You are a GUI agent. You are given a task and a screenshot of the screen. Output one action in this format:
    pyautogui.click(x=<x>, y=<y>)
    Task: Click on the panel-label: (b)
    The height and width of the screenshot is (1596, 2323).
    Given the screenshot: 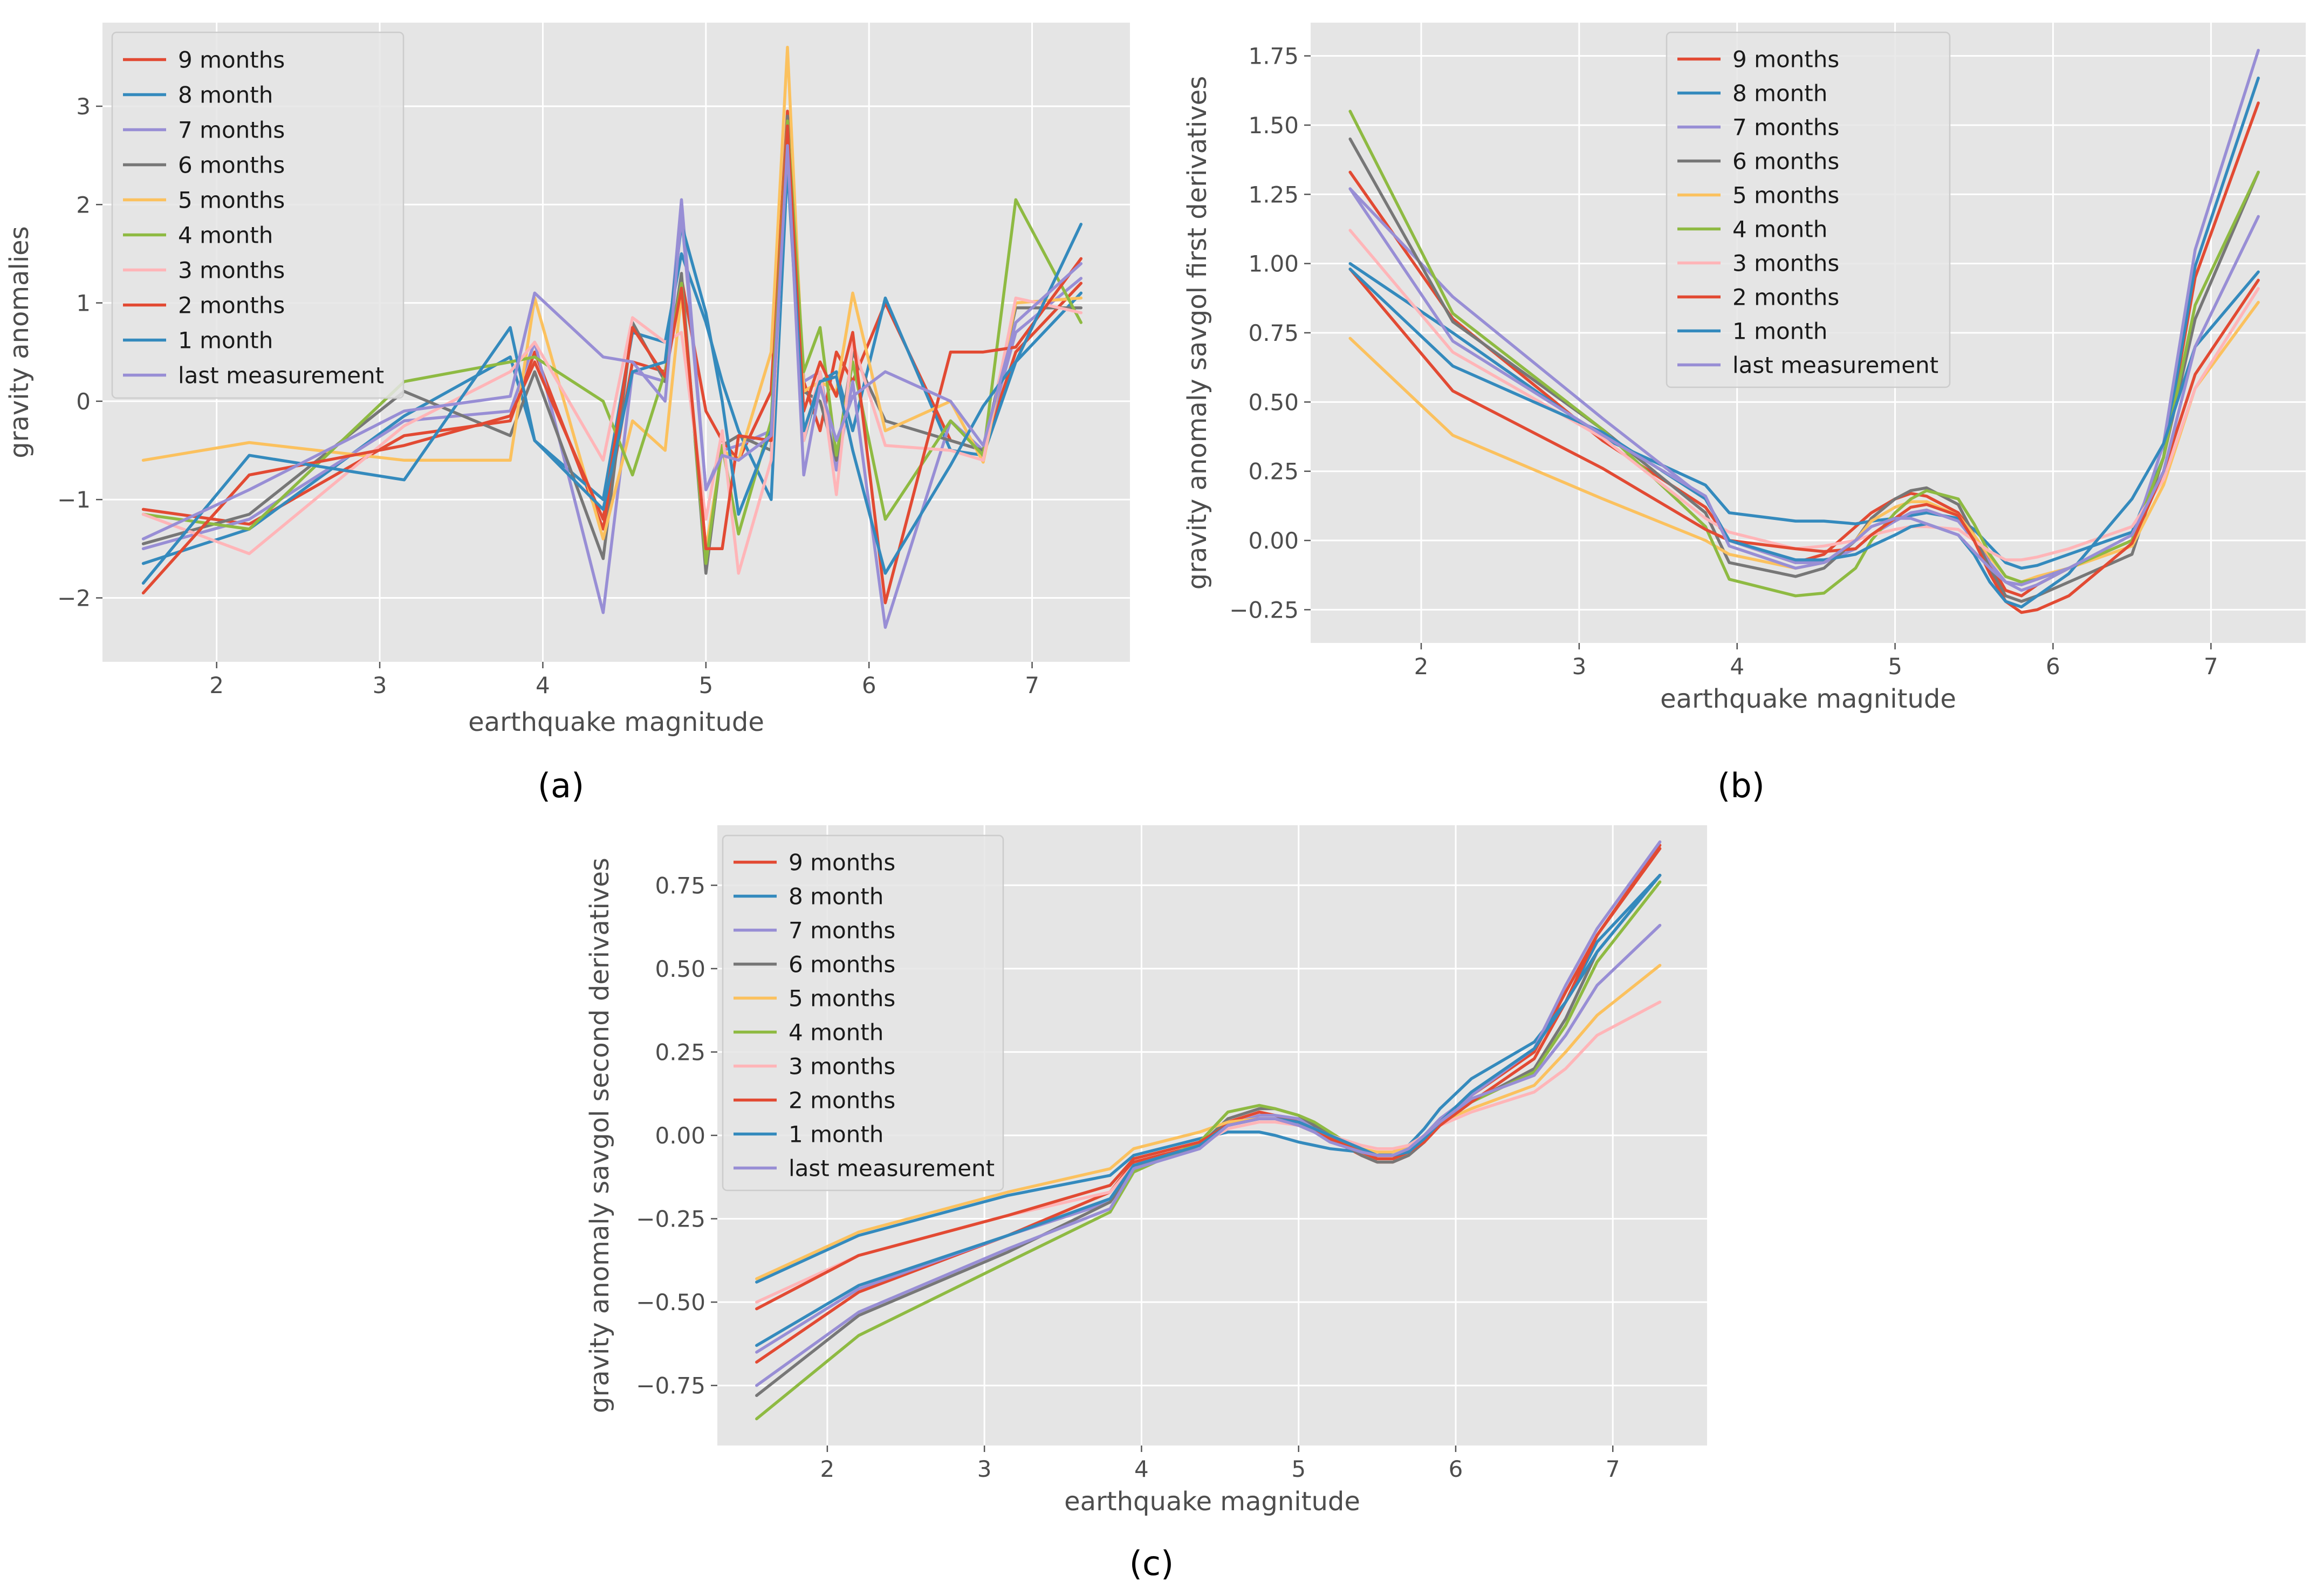 What is the action you would take?
    pyautogui.click(x=1741, y=785)
    